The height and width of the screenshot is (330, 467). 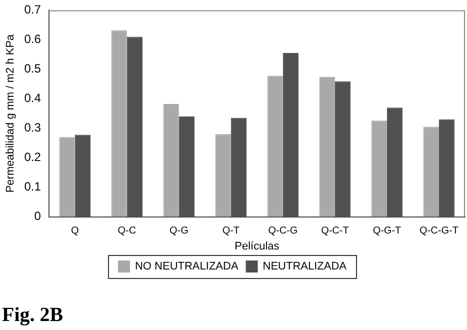 What do you see at coordinates (186, 266) in the screenshot?
I see `legend-label: NO NEUTRALIZADA` at bounding box center [186, 266].